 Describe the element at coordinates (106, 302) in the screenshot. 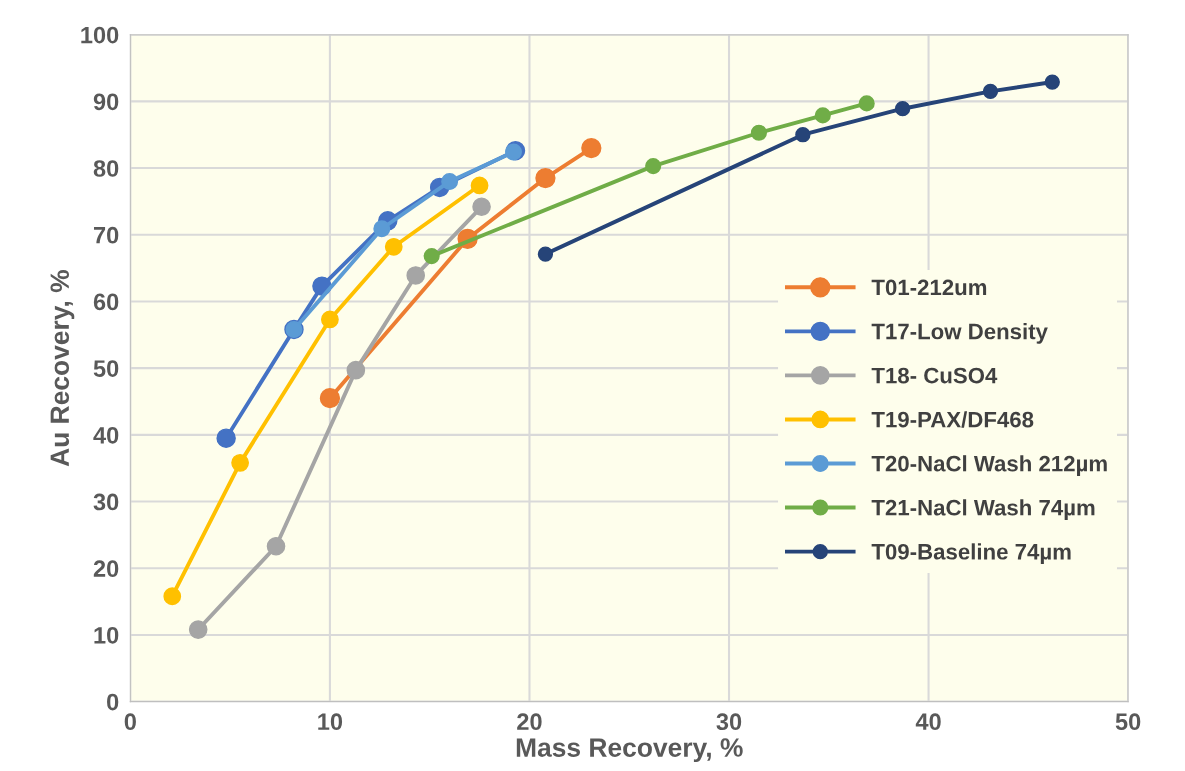

I see `y-tick-label: 60` at that location.